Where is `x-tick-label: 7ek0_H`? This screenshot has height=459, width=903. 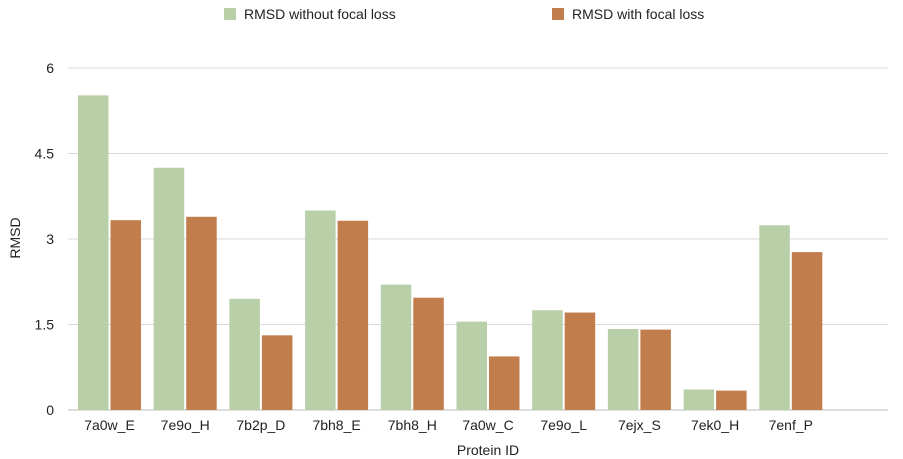 x-tick-label: 7ek0_H is located at coordinates (715, 425).